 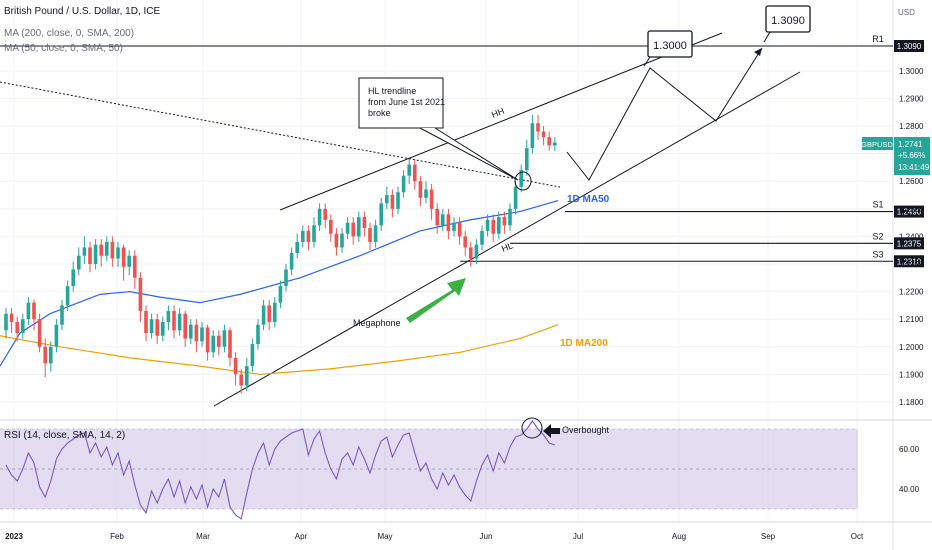 I want to click on time-tick-label: Apr, so click(x=301, y=536).